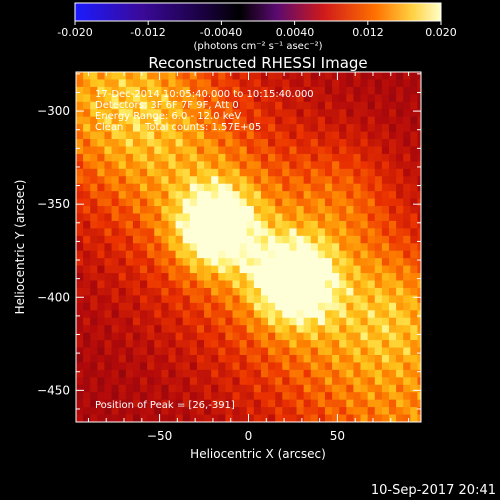  Describe the element at coordinates (441, 32) in the screenshot. I see `colorbar-tick-label: 0.020` at that location.